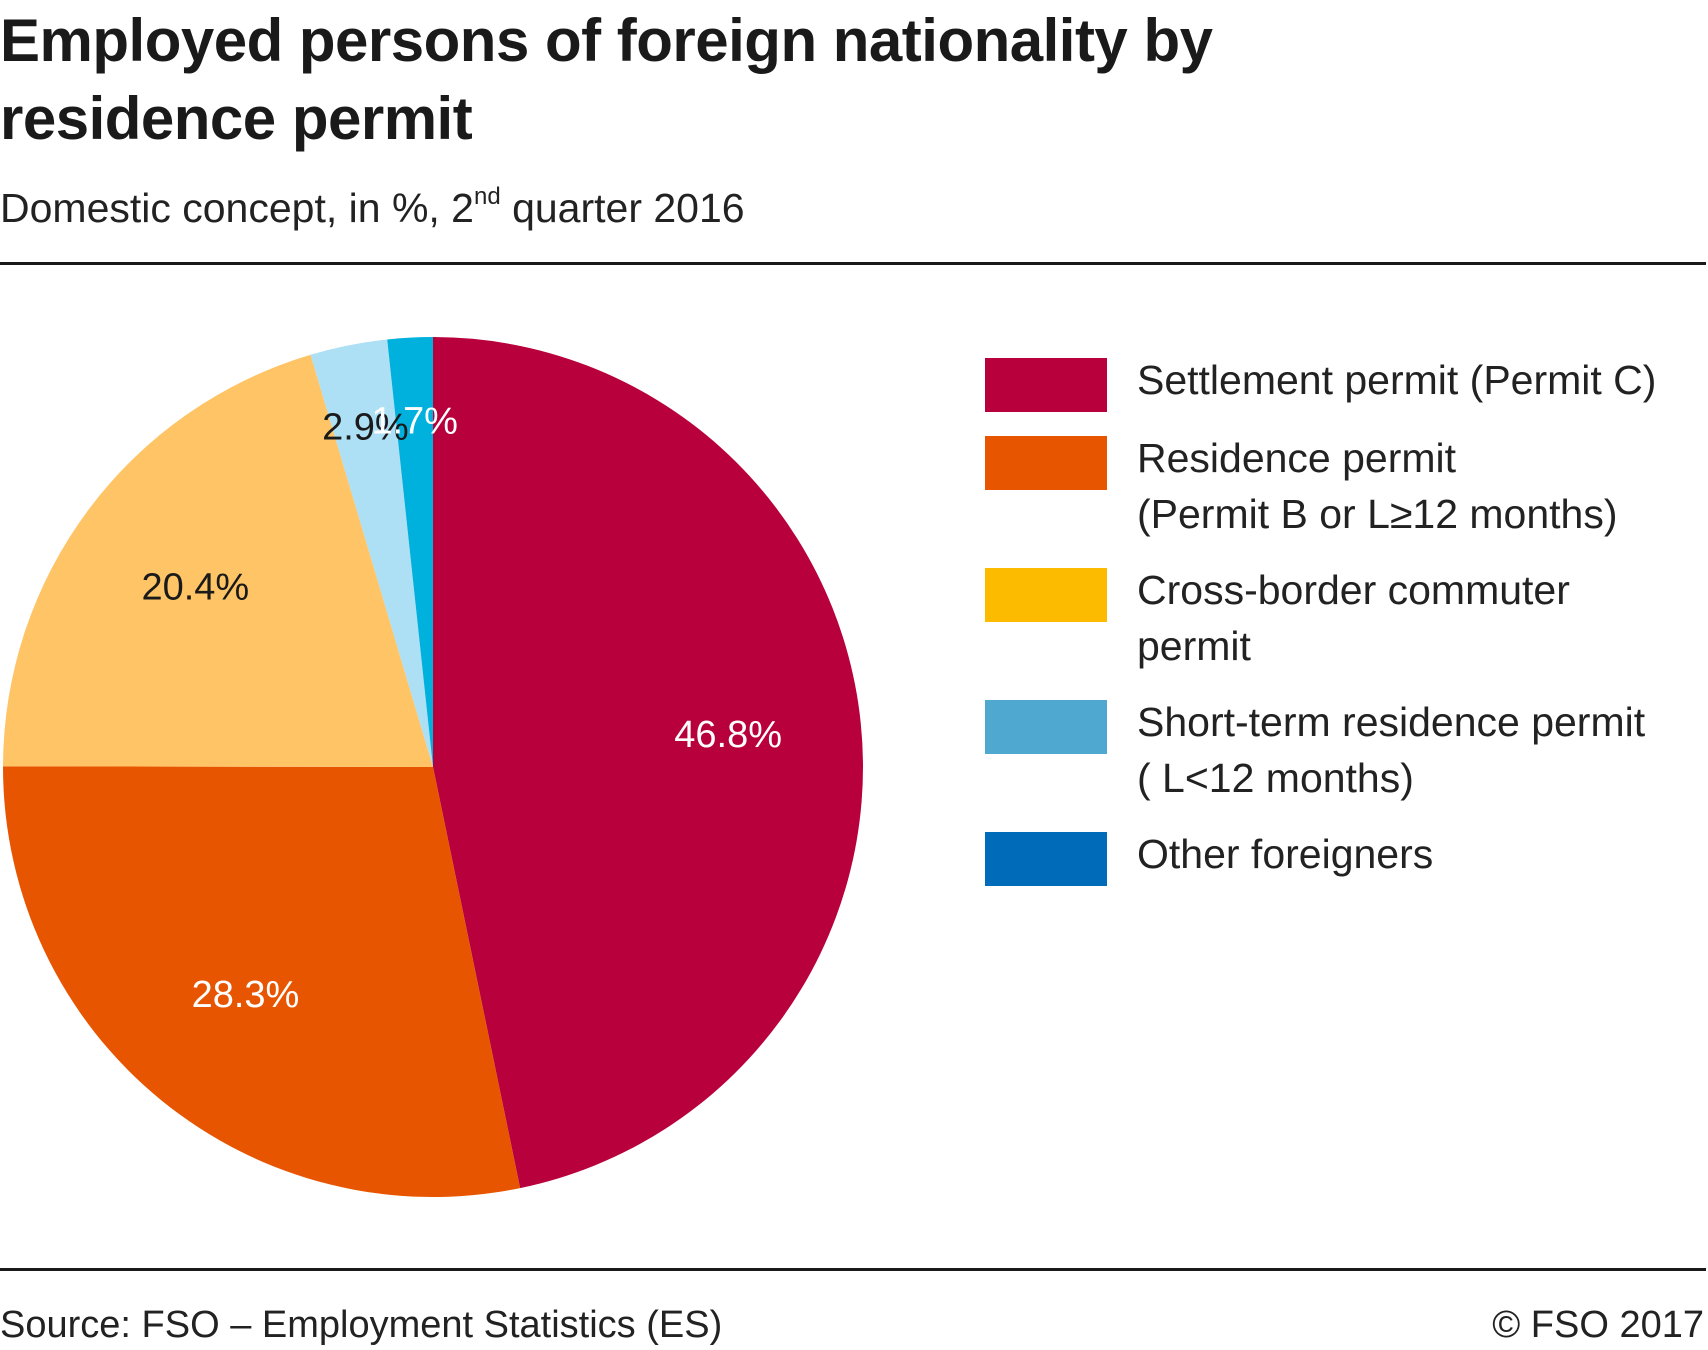 The image size is (1708, 1350). I want to click on legend-label: Settlement permit (Permit C), so click(1397, 380).